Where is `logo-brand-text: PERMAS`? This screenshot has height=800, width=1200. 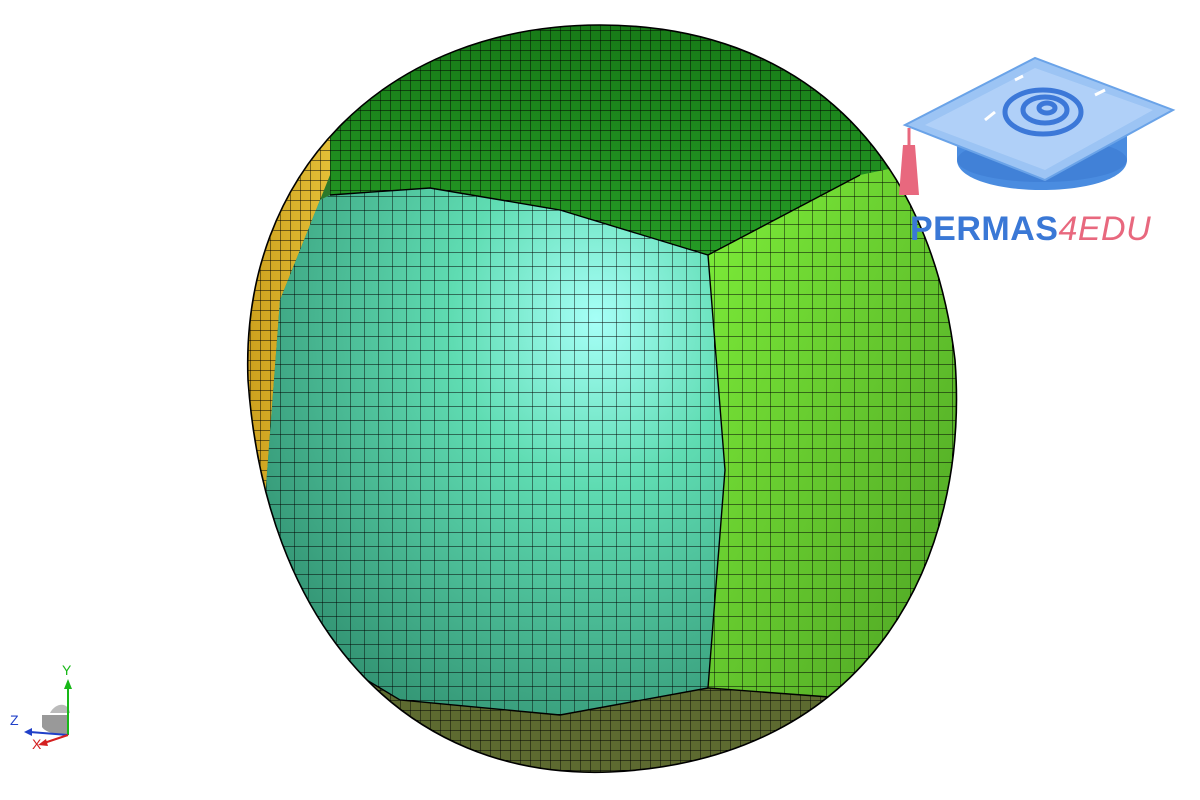
logo-brand-text: PERMAS is located at coordinates (984, 229).